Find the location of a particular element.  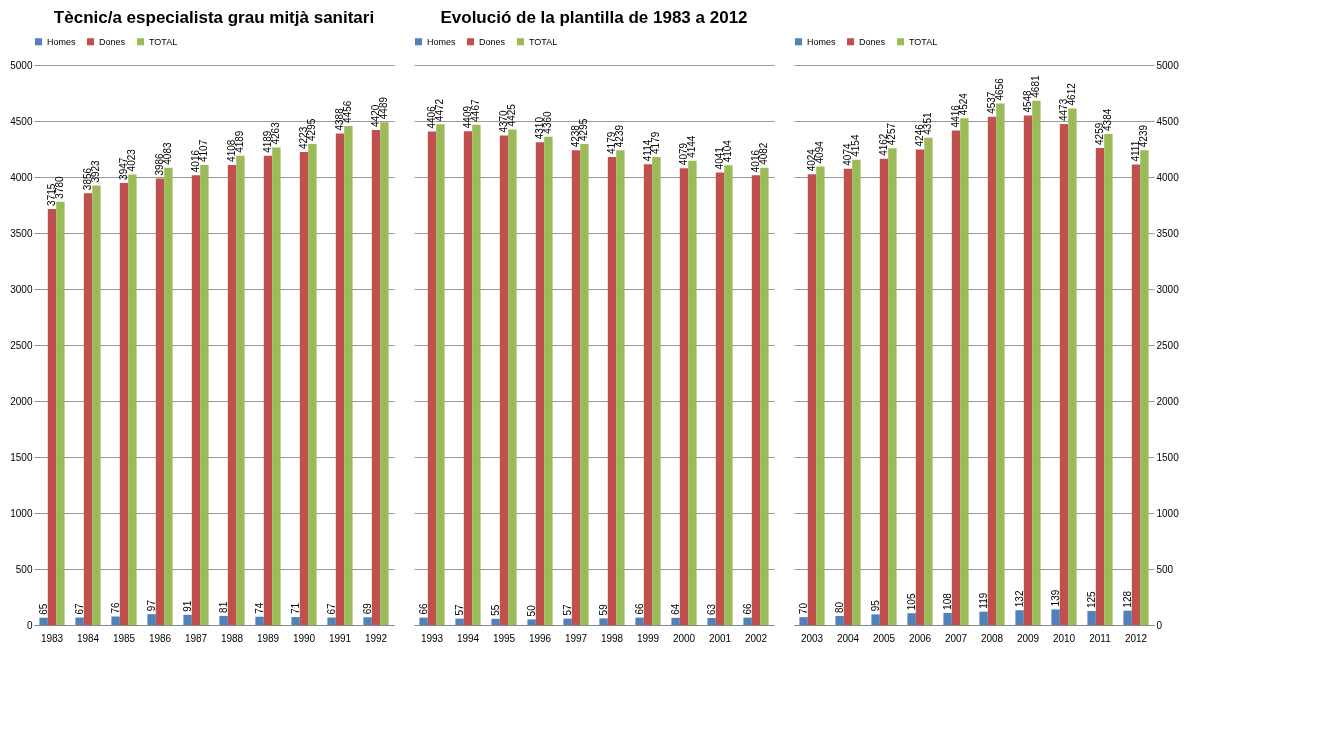

y2-tick-label: 2500 is located at coordinates (1168, 345).